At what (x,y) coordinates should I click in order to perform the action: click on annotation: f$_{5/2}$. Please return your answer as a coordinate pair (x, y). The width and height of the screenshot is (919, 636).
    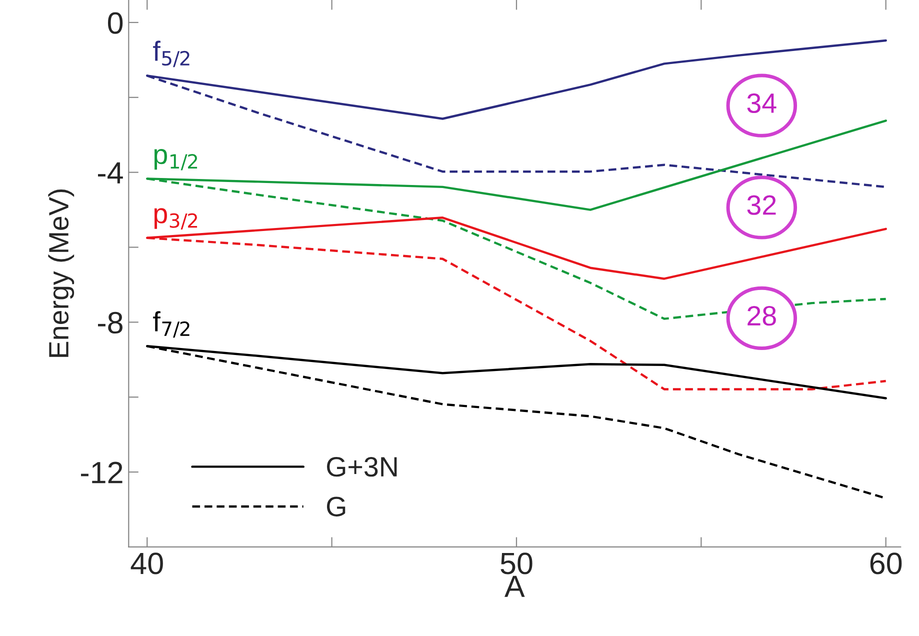
    Looking at the image, I should click on (171, 54).